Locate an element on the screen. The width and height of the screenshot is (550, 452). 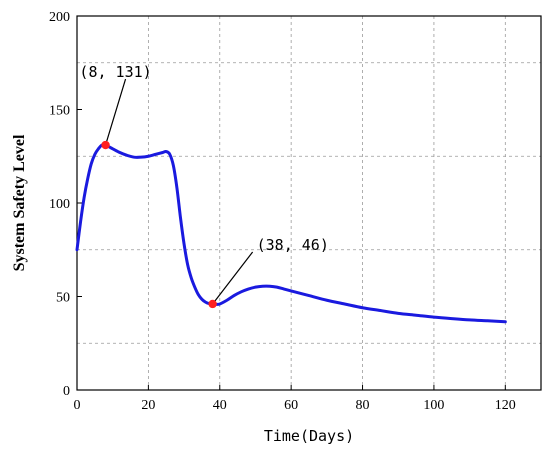
x-tick-label: 100 is located at coordinates (433, 405).